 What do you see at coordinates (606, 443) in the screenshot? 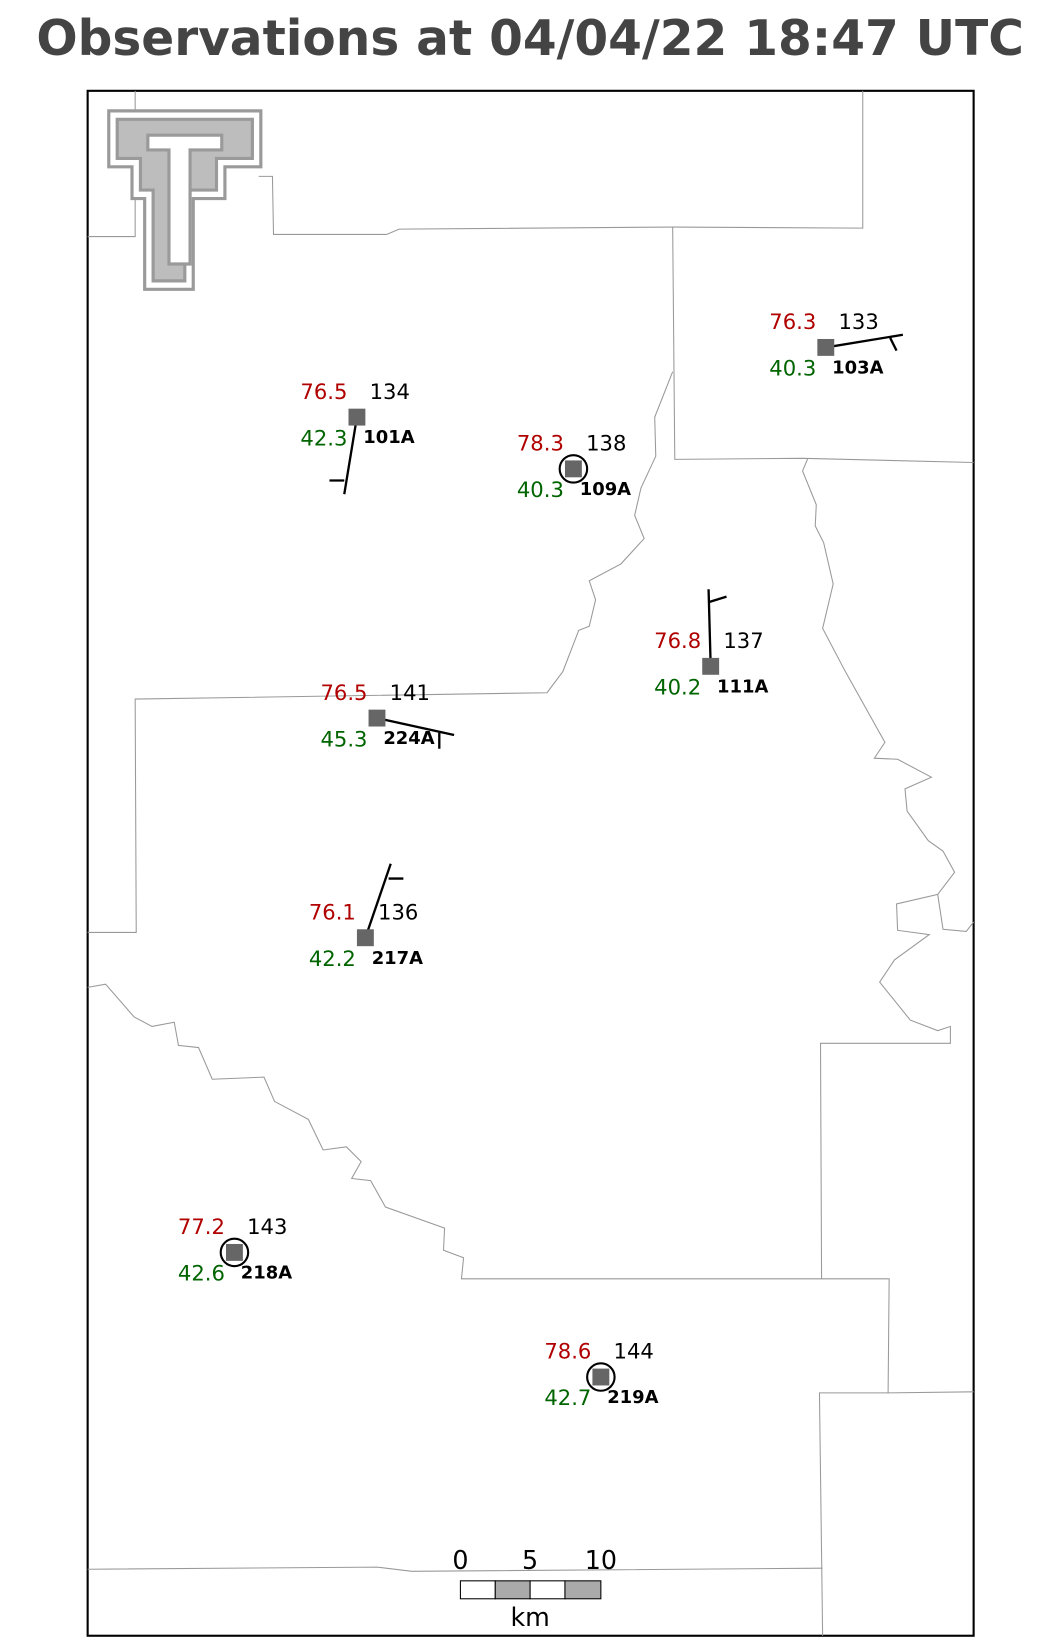
I see `pressure: 138` at bounding box center [606, 443].